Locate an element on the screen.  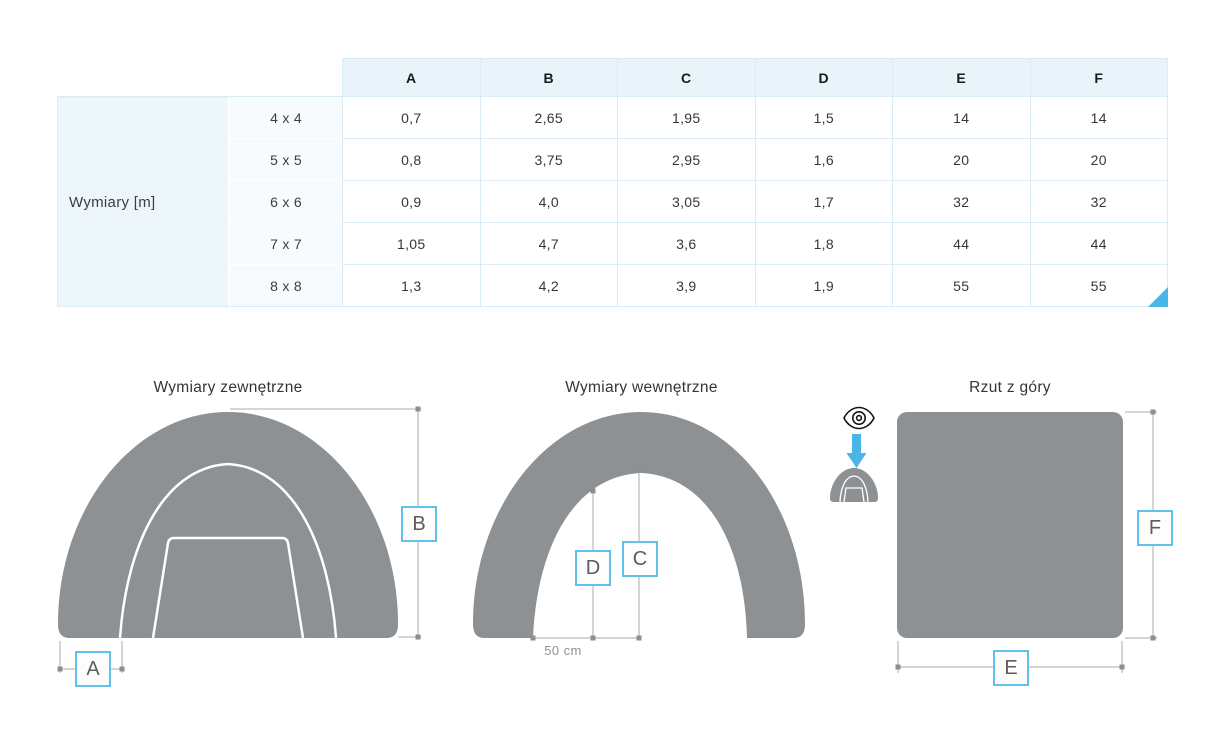
table-cell: 0,8 is located at coordinates (412, 160).